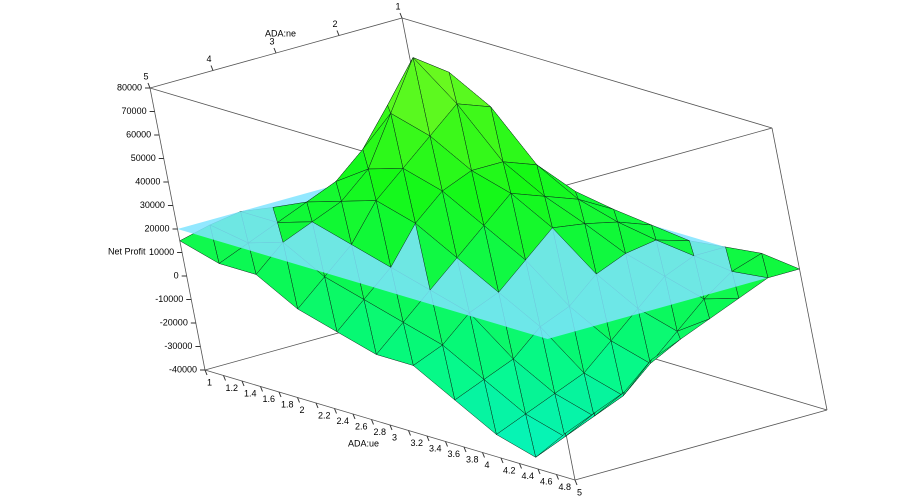 The image size is (900, 500). I want to click on z-tick-label: 50000, so click(143, 158).